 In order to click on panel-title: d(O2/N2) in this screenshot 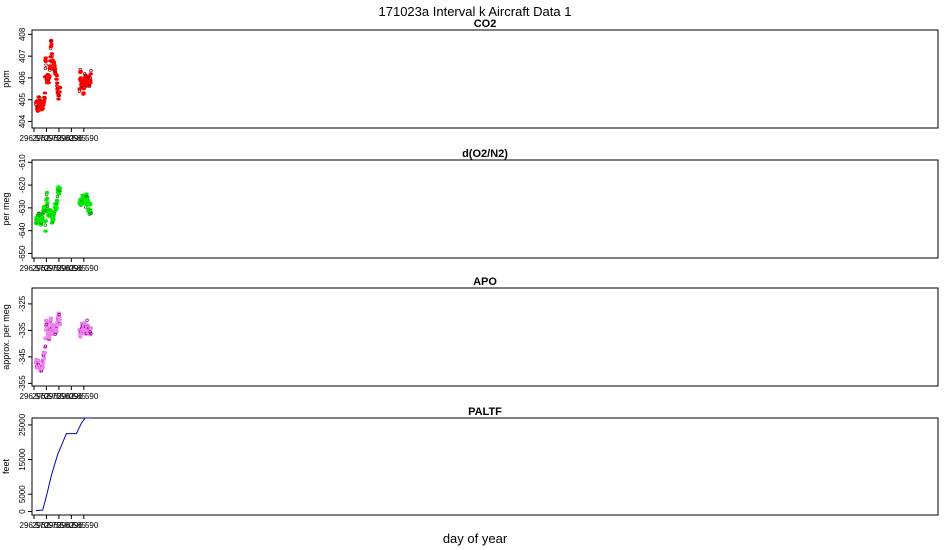, I will do `click(485, 154)`.